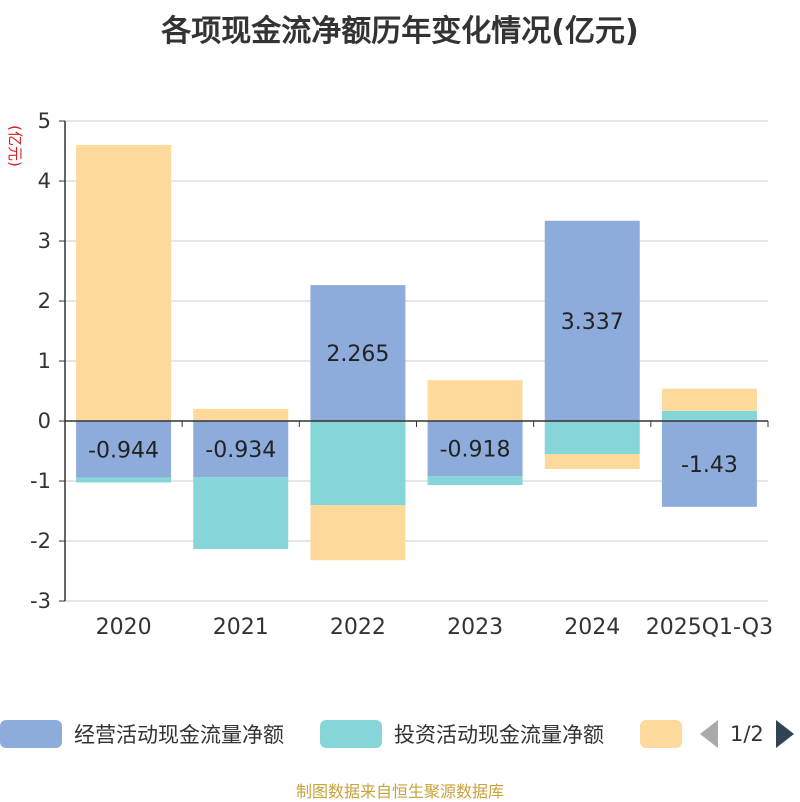 Image resolution: width=800 pixels, height=802 pixels. I want to click on bar-s0-2021, so click(241, 449).